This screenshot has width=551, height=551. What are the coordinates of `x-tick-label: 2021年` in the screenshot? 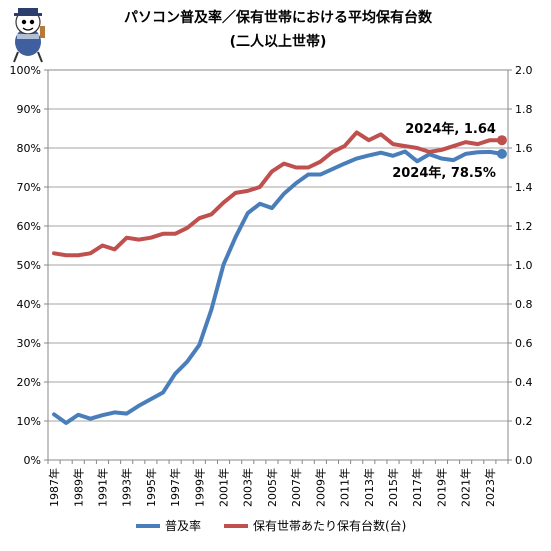 It's located at (466, 487).